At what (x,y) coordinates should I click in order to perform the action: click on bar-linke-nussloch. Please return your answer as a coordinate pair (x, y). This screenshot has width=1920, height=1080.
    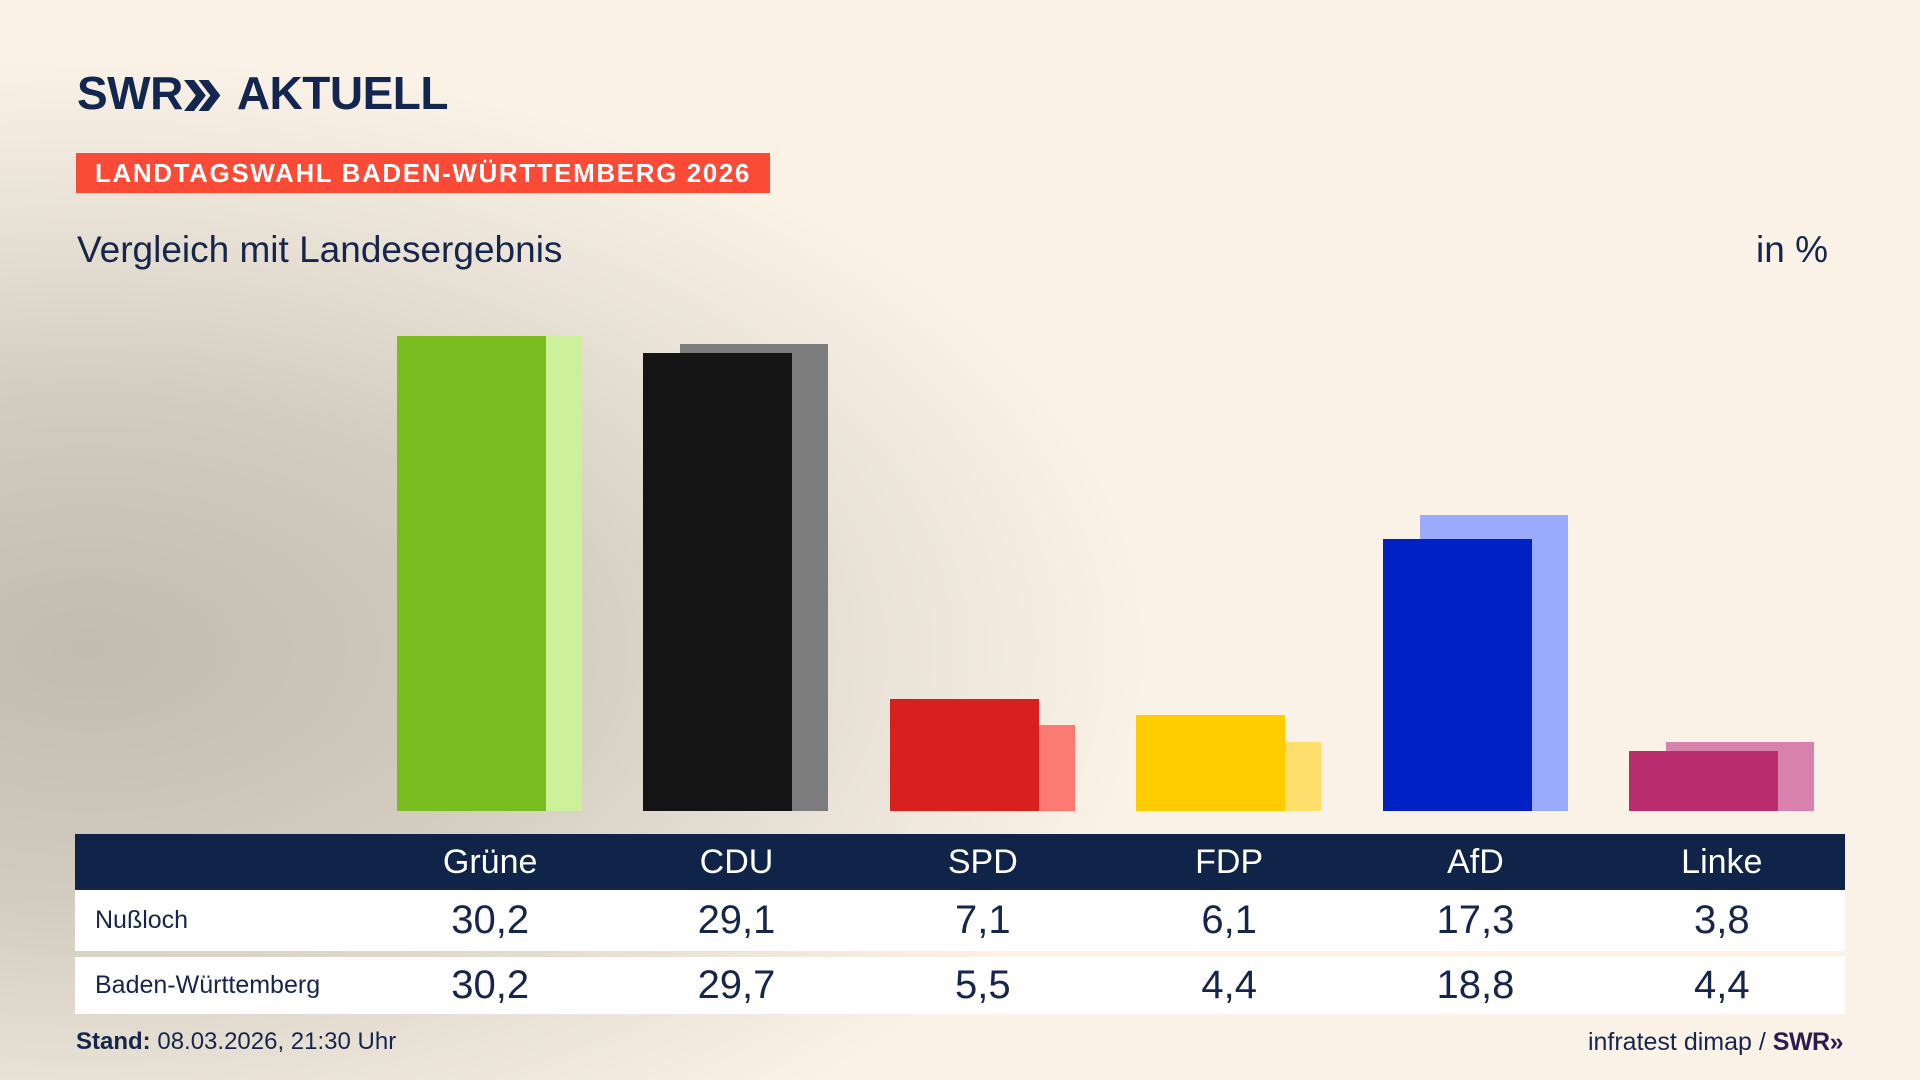
    Looking at the image, I should click on (1703, 781).